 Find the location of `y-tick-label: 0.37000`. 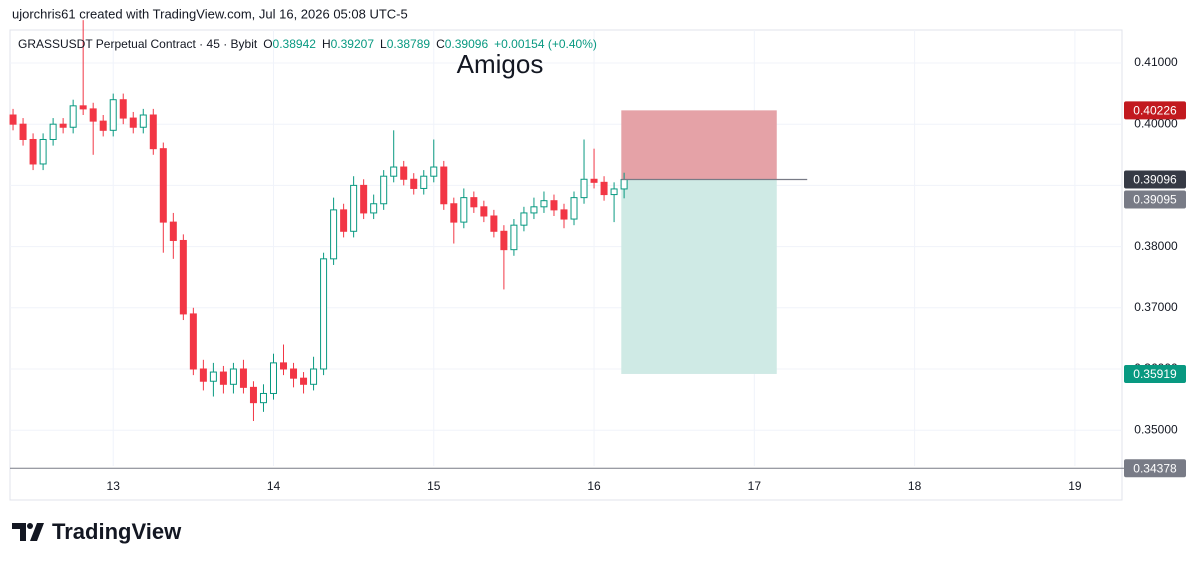

y-tick-label: 0.37000 is located at coordinates (1156, 307).